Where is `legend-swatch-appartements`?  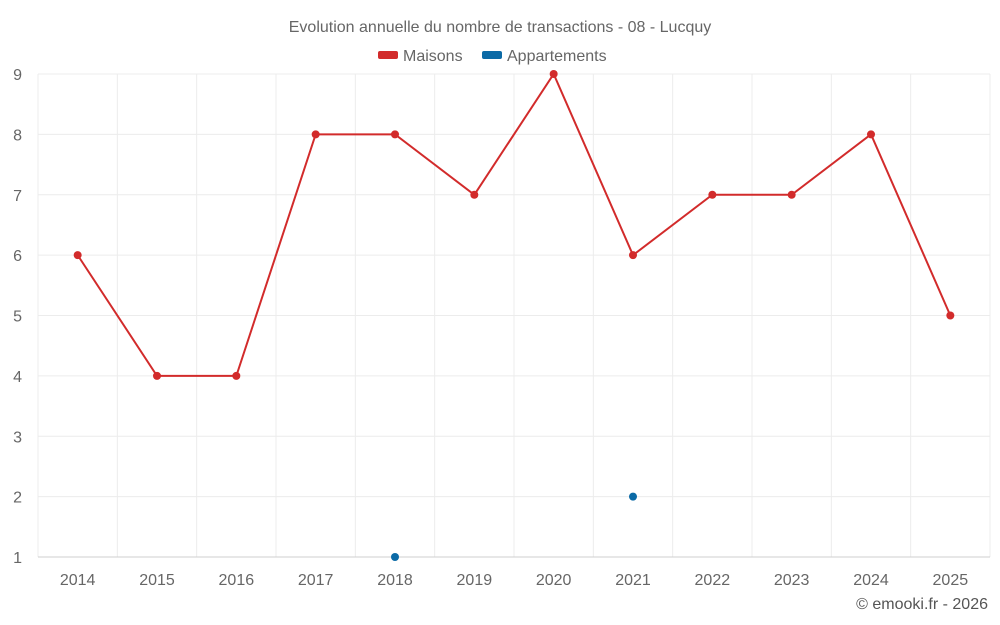 legend-swatch-appartements is located at coordinates (492, 55).